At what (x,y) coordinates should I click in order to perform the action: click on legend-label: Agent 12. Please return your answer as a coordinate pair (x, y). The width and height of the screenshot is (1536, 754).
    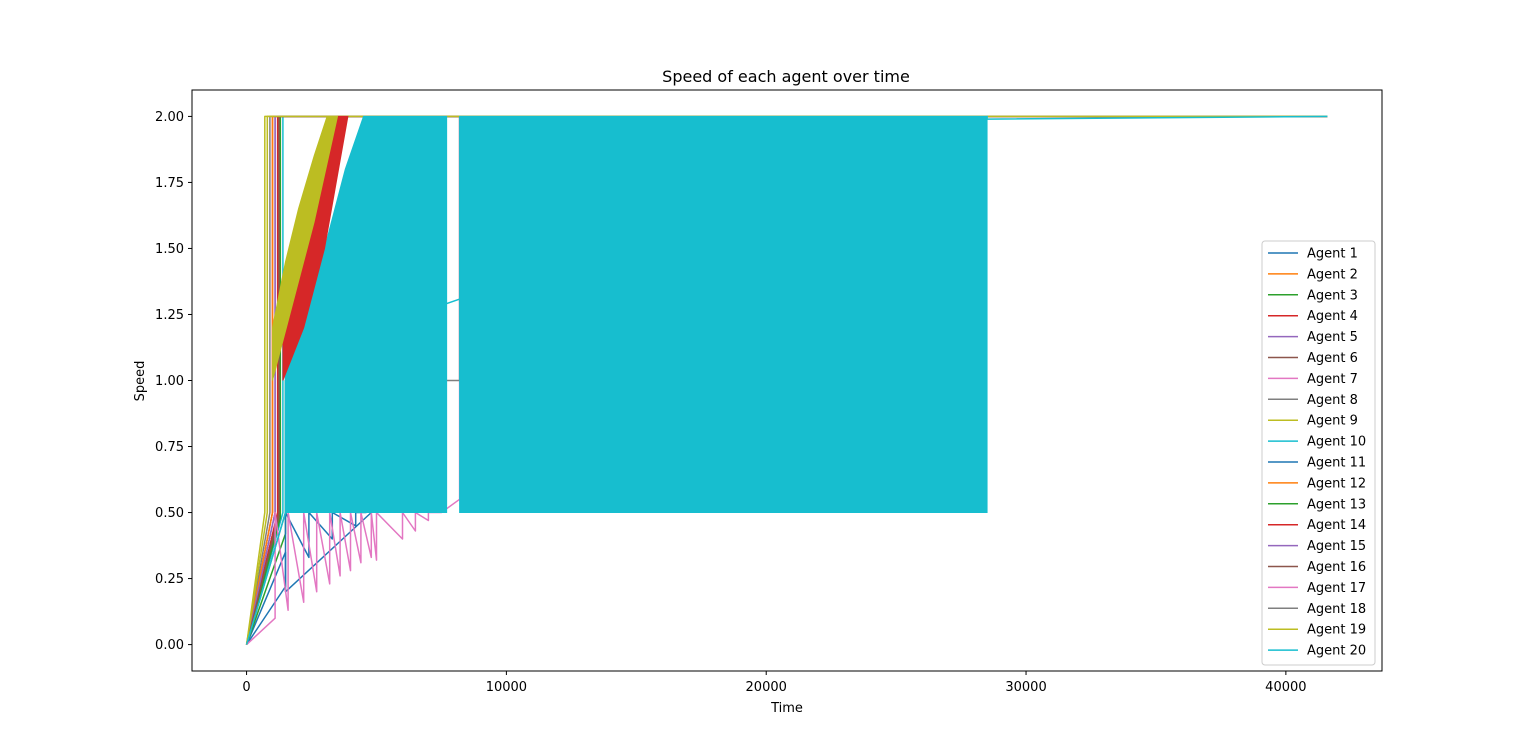
    Looking at the image, I should click on (1336, 483).